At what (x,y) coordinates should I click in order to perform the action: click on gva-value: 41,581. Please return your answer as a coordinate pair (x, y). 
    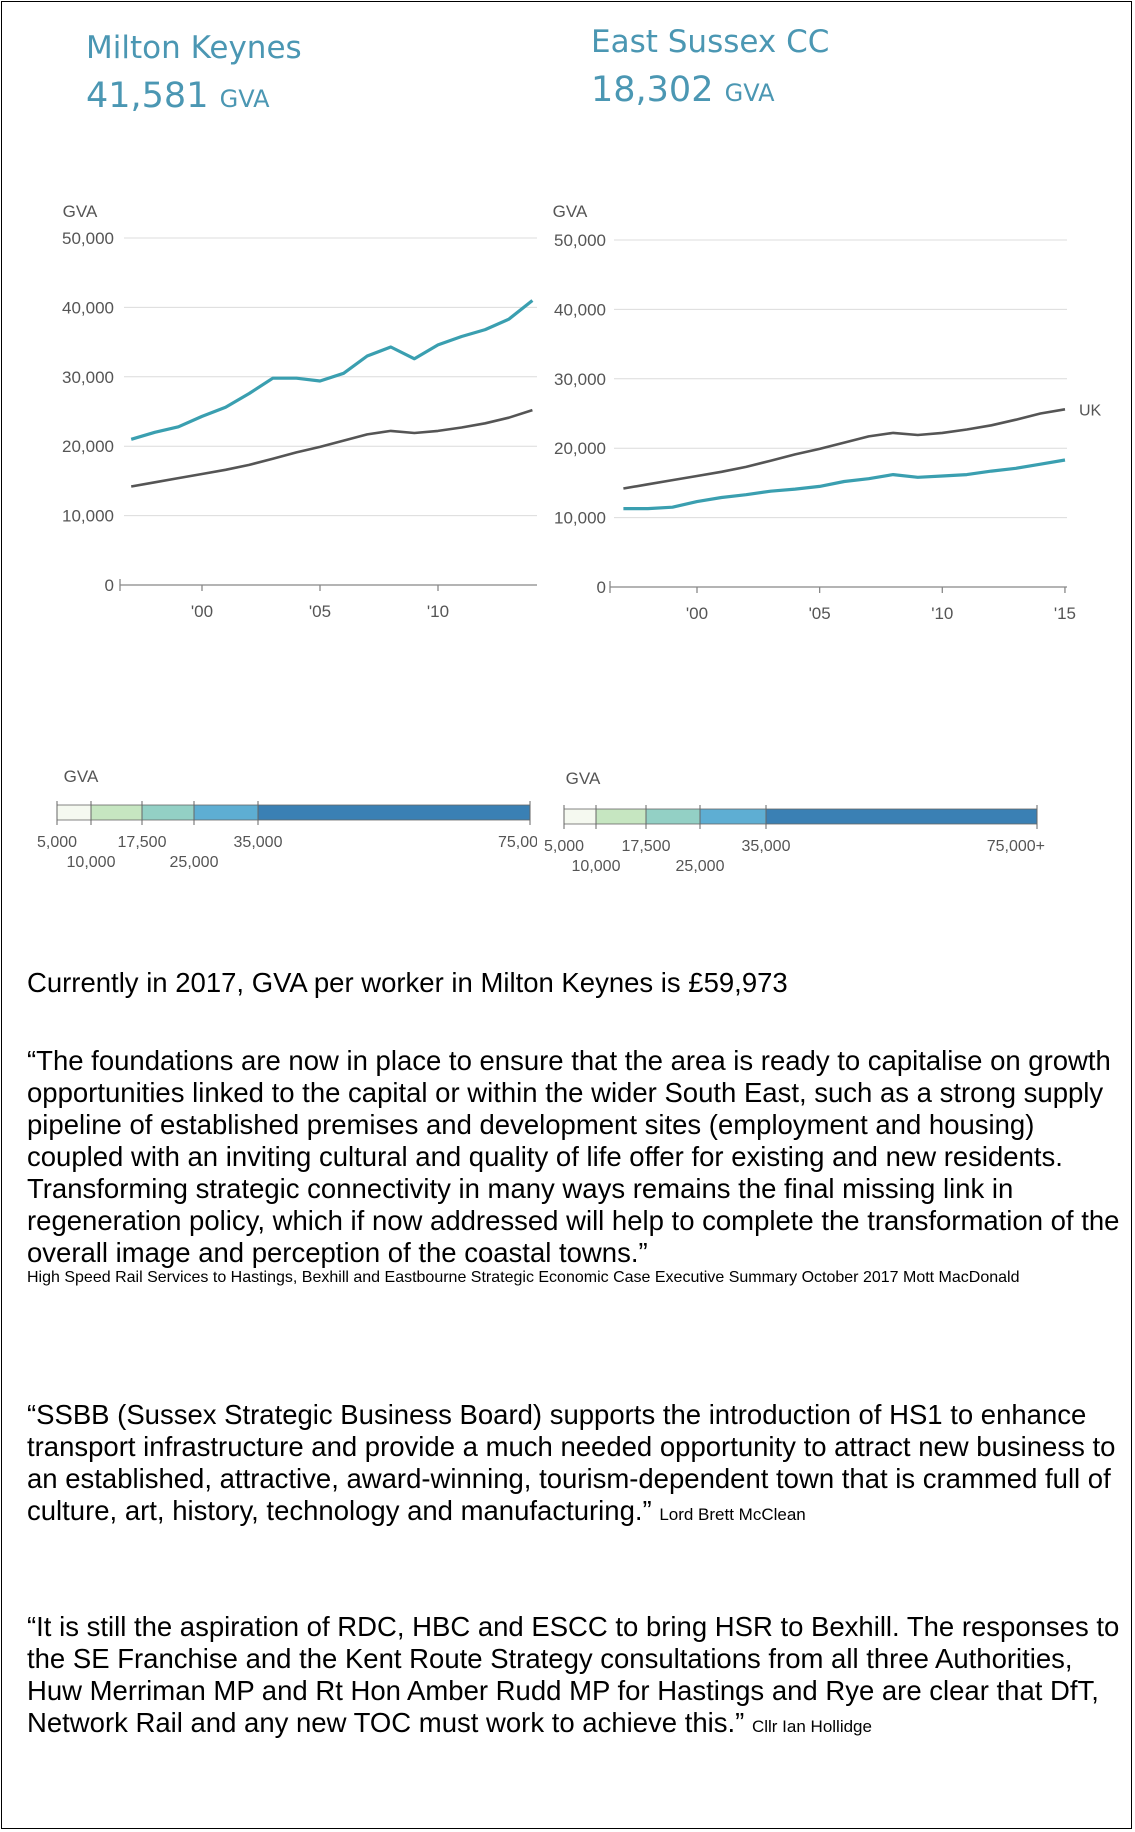
    Looking at the image, I should click on (147, 96).